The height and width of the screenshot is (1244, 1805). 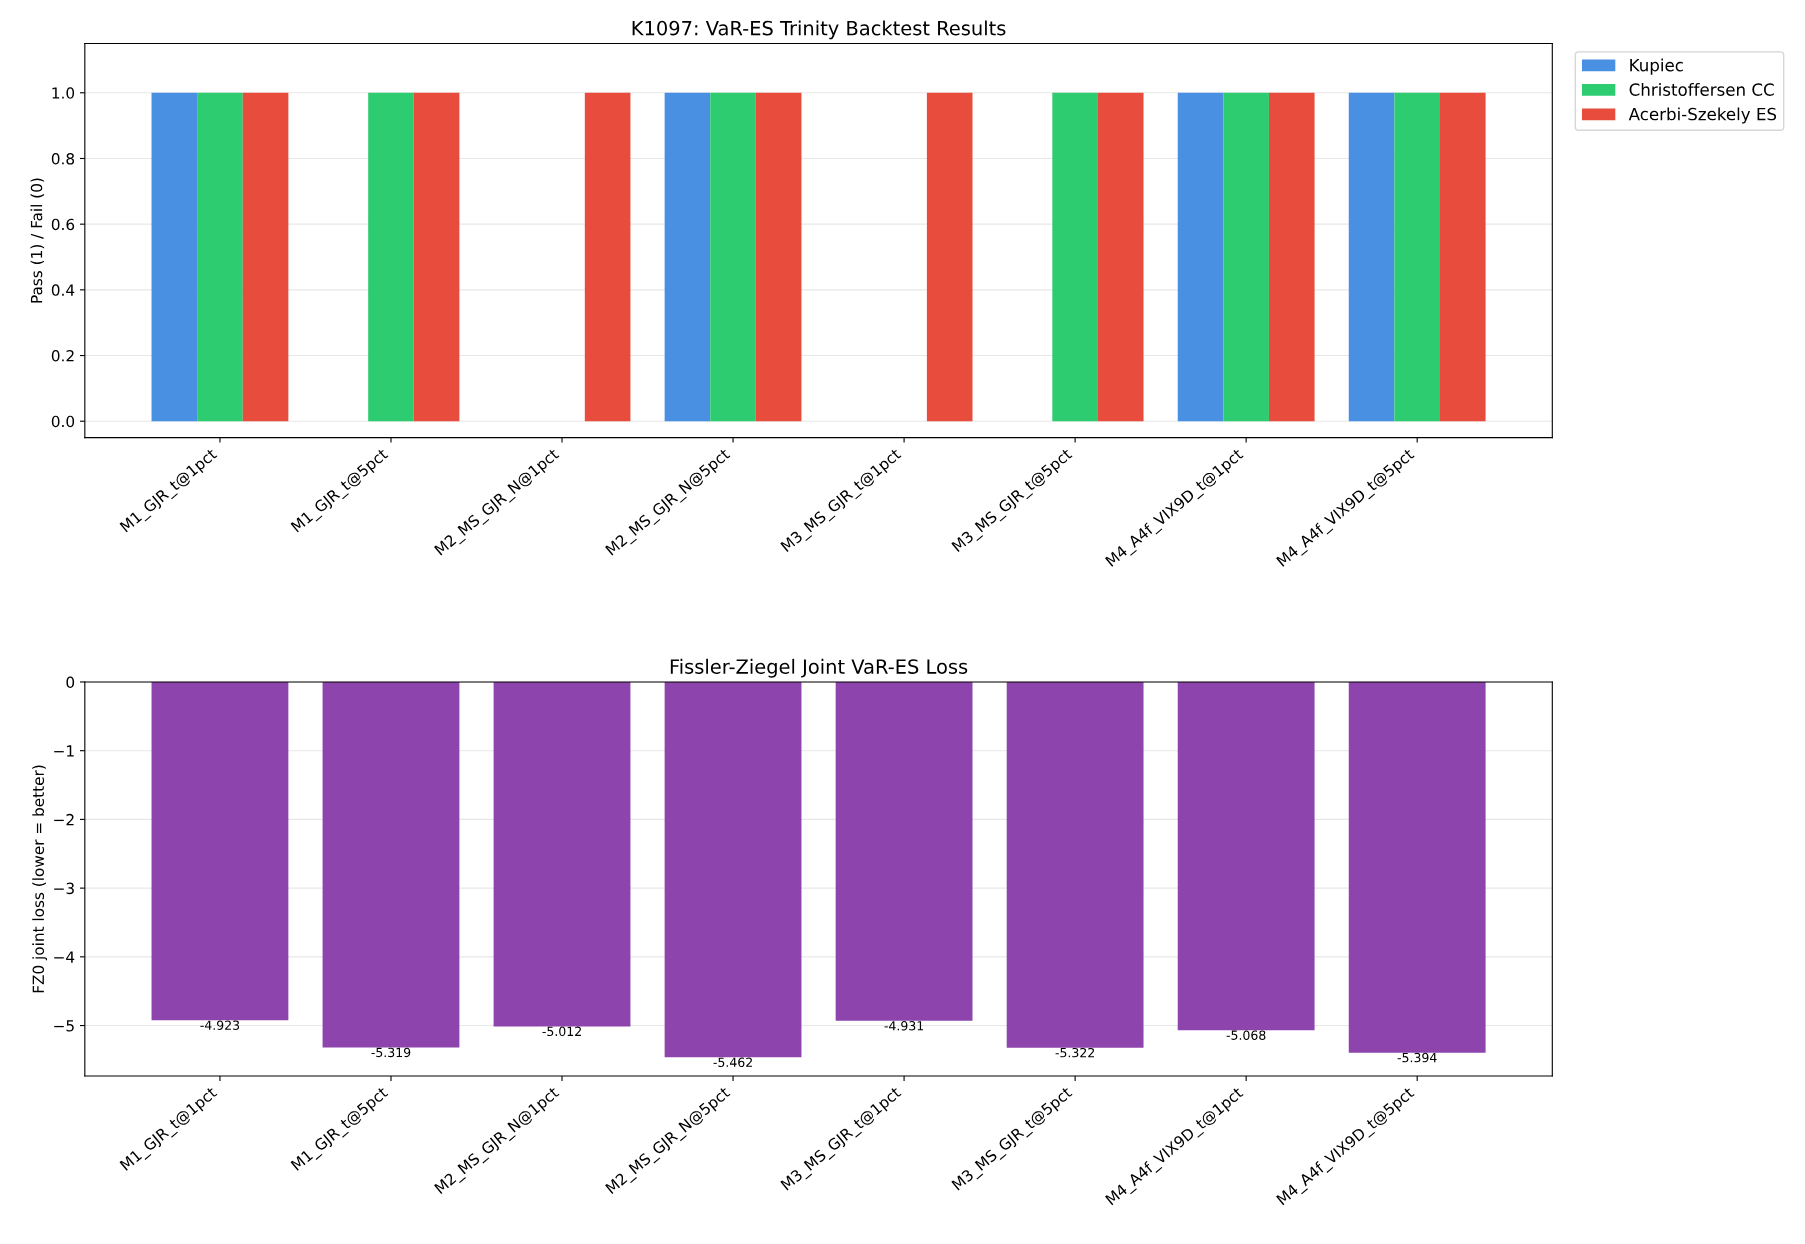 I want to click on data-label: -5.322, so click(x=1075, y=1052).